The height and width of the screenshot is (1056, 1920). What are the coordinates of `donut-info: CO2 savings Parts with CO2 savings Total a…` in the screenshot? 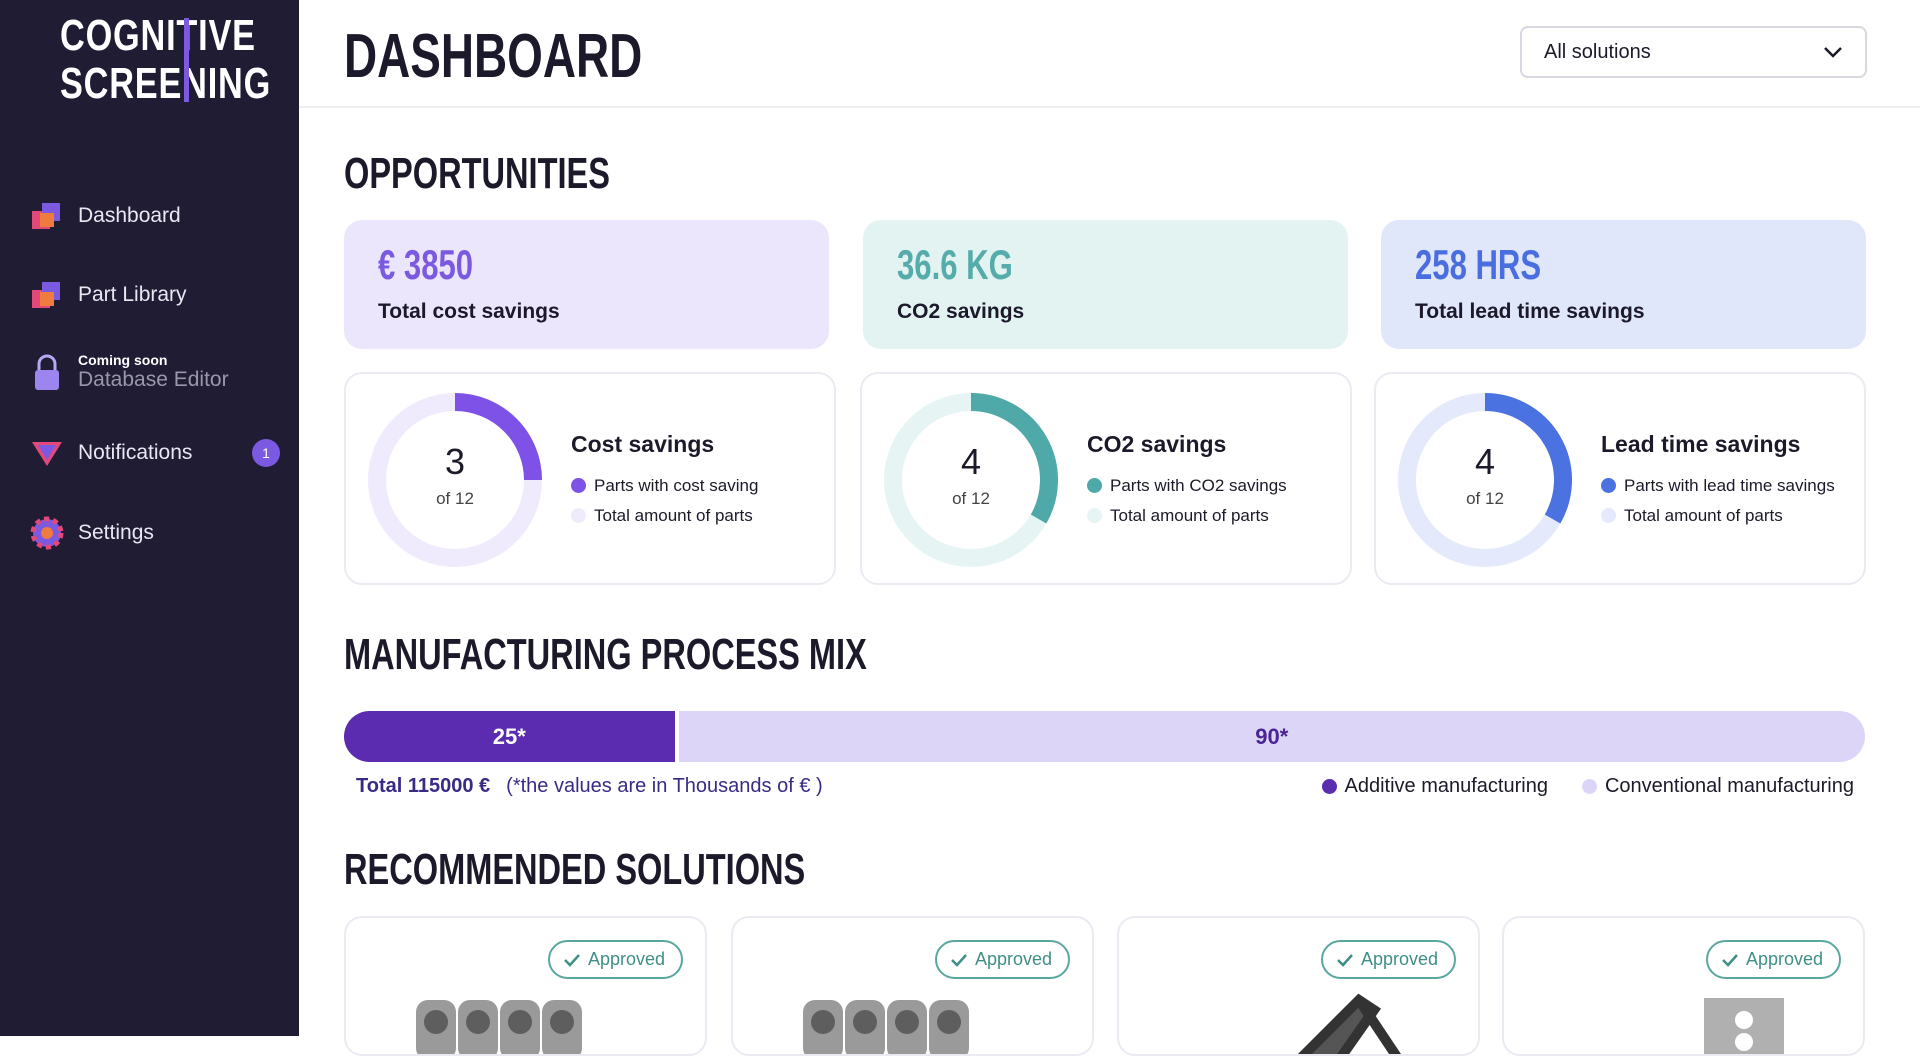 It's located at (1212, 478).